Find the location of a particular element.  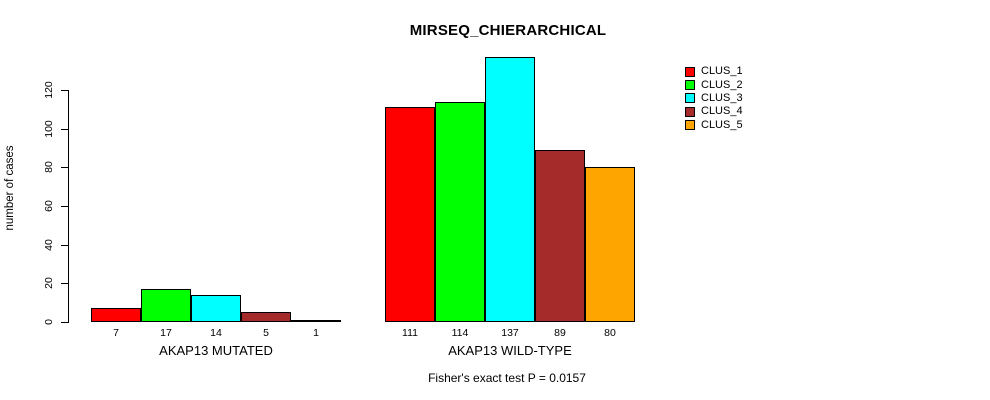

bar-clus_5-group2 is located at coordinates (610, 244).